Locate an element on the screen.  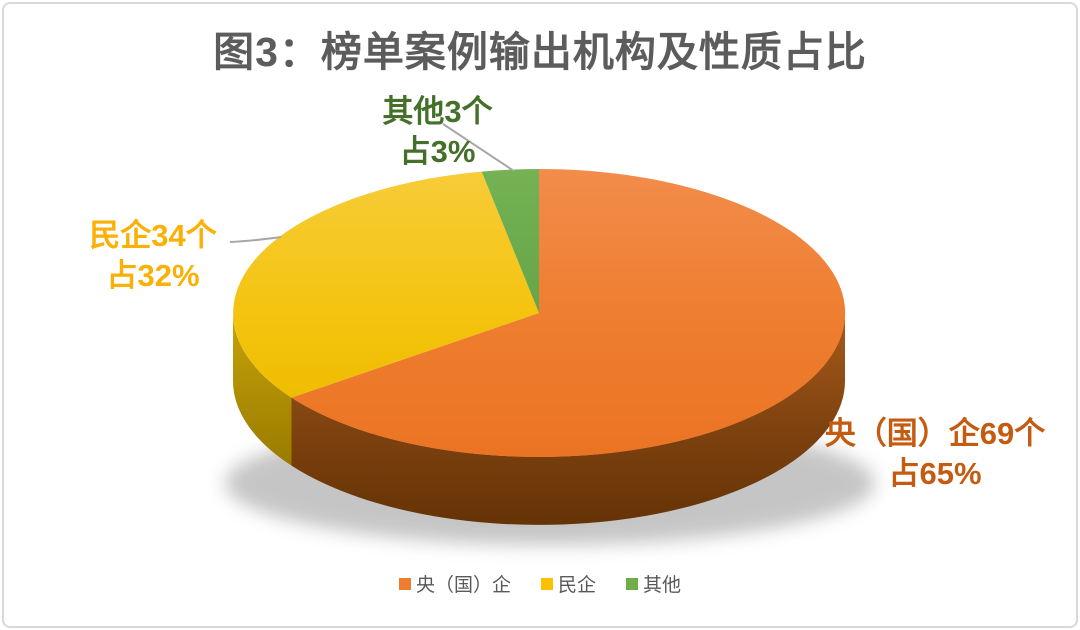
legend-item-private: 民企 is located at coordinates (568, 583).